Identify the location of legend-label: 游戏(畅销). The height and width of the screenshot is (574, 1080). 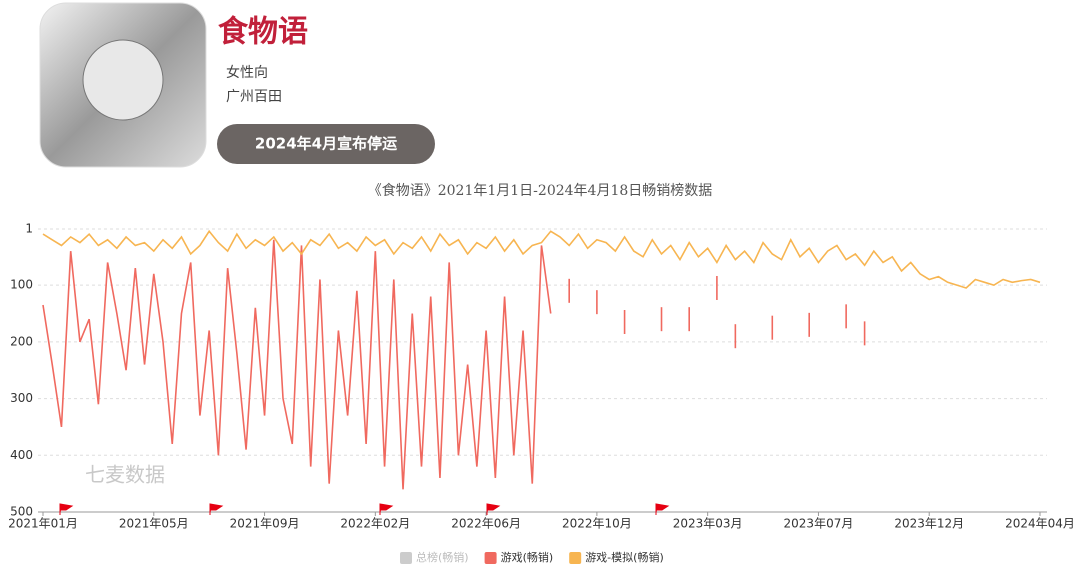
(527, 557).